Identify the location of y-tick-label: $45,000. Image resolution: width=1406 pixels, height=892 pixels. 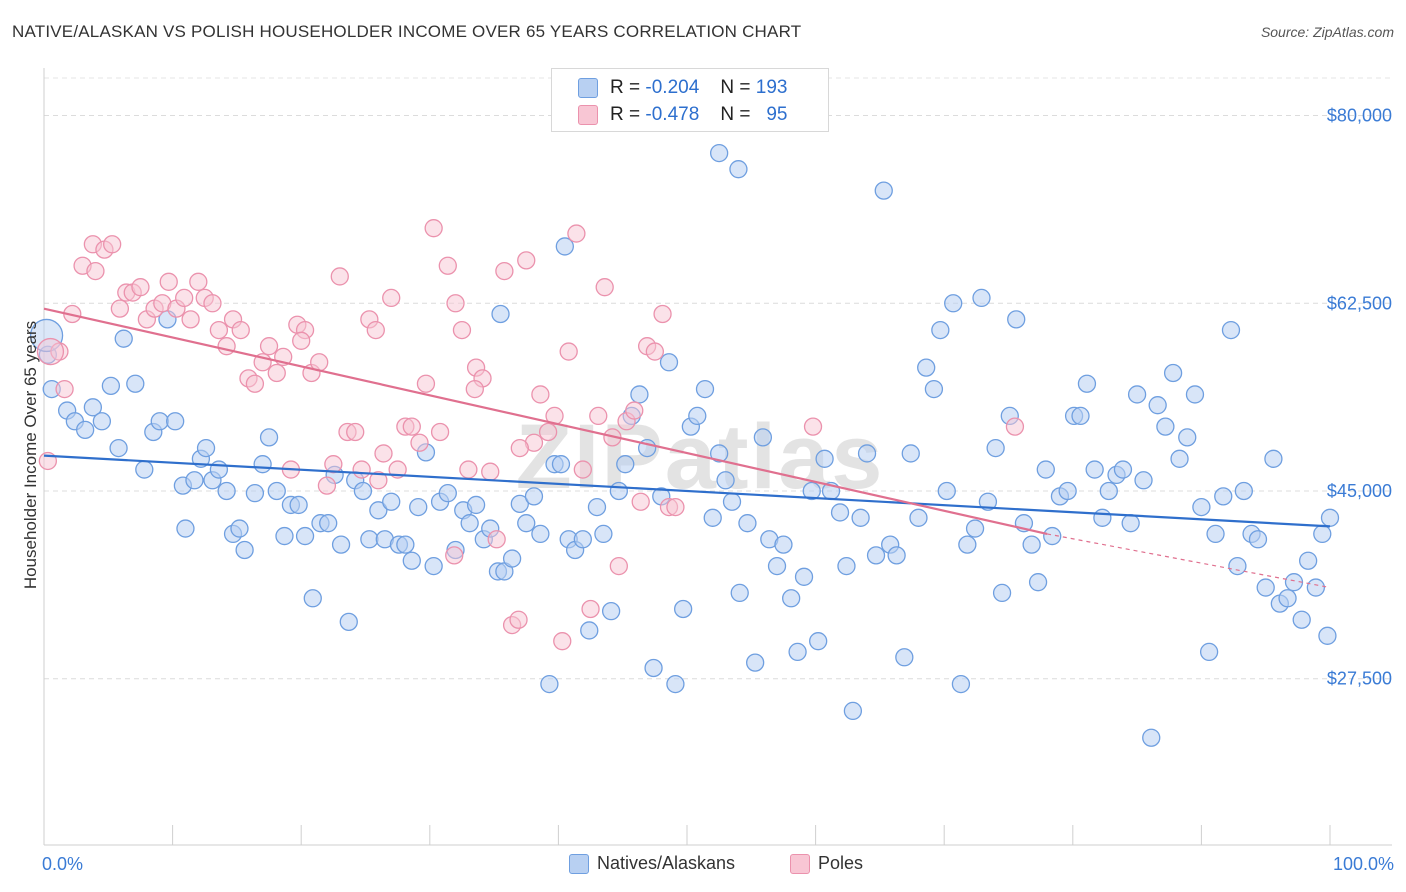
(1359, 491).